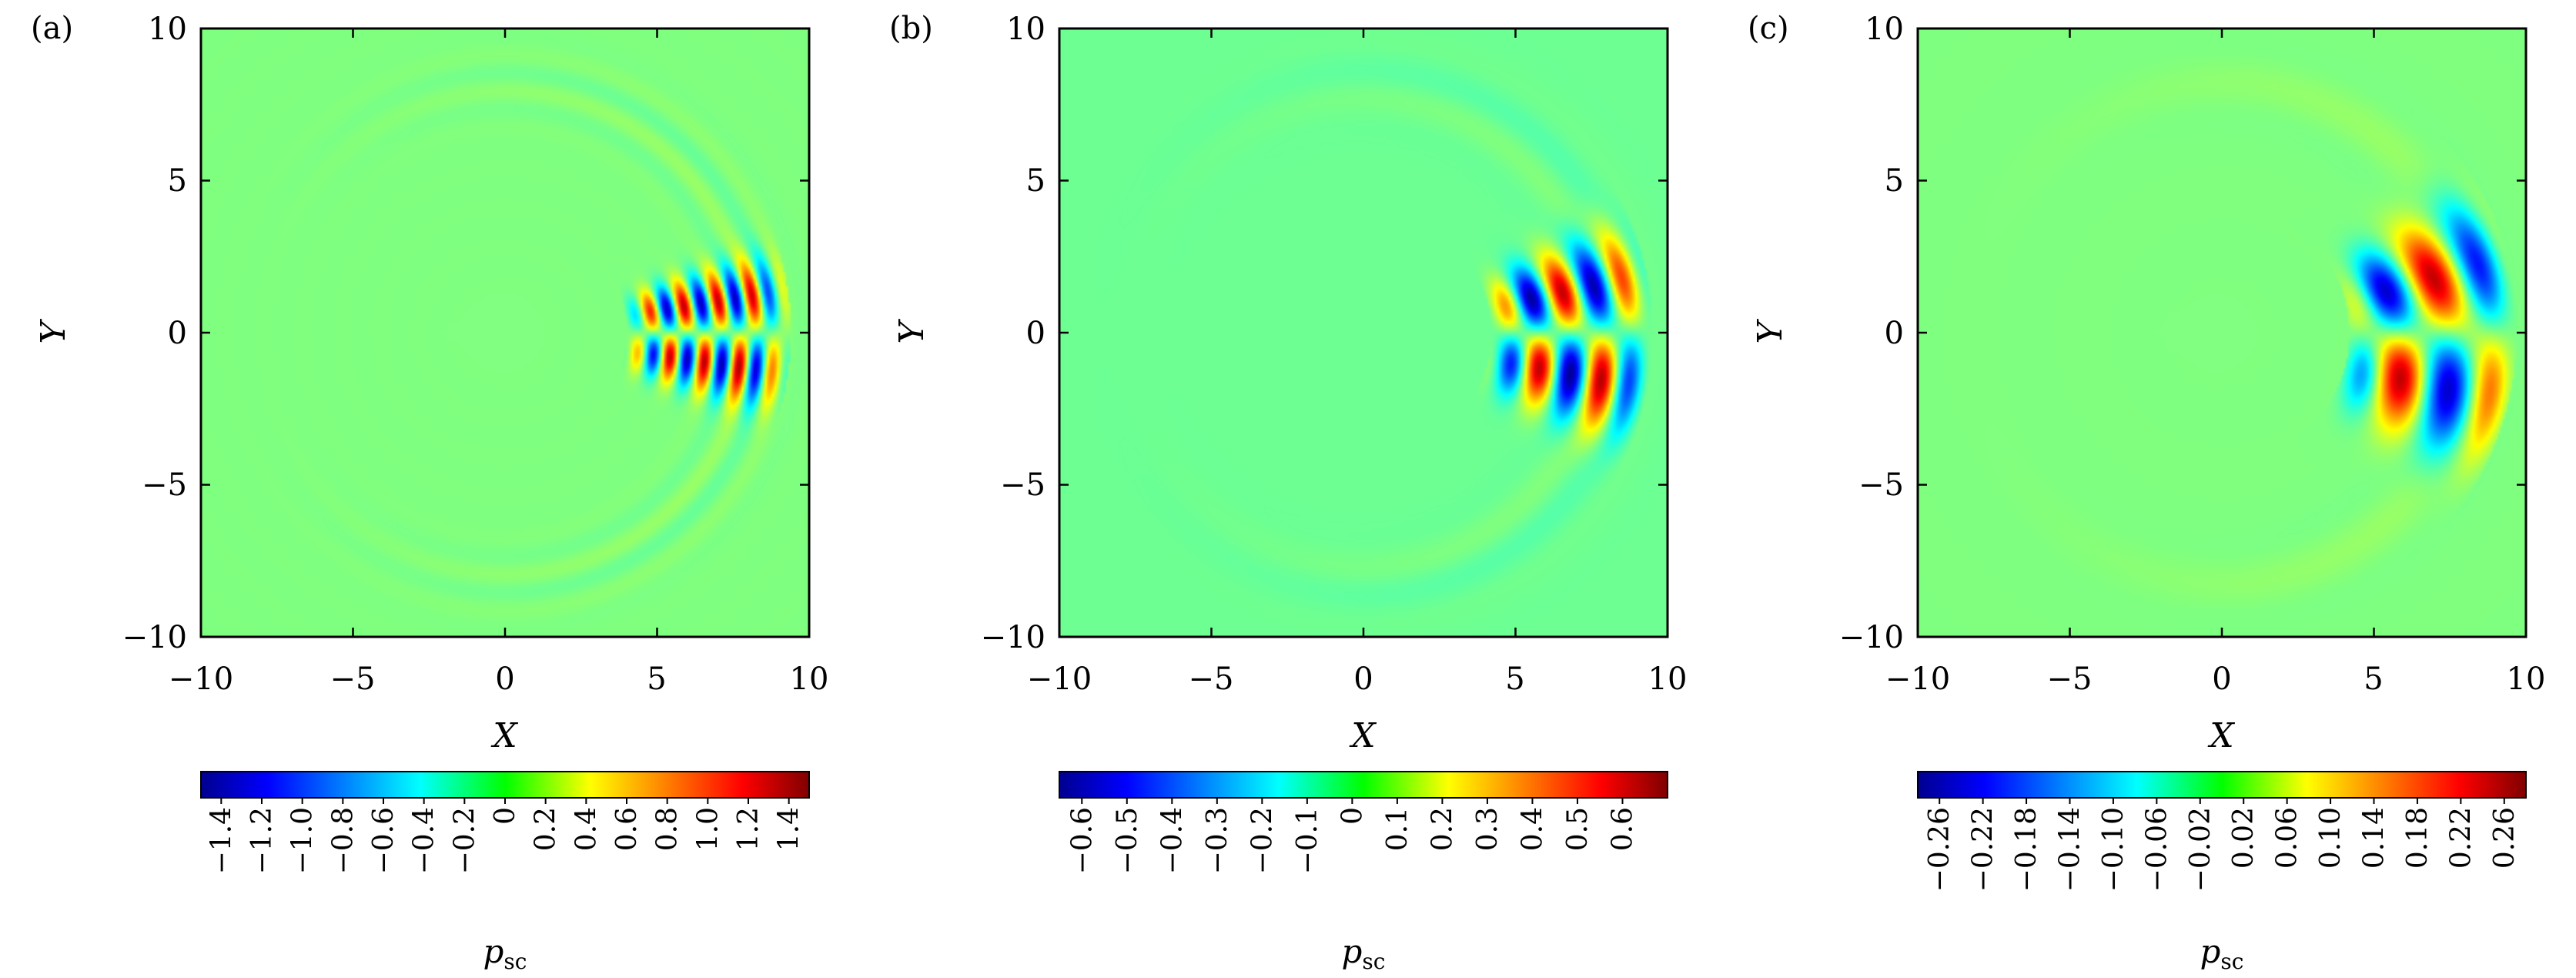 This screenshot has height=978, width=2576. I want to click on colorbar-tick-label: 0.06, so click(2287, 838).